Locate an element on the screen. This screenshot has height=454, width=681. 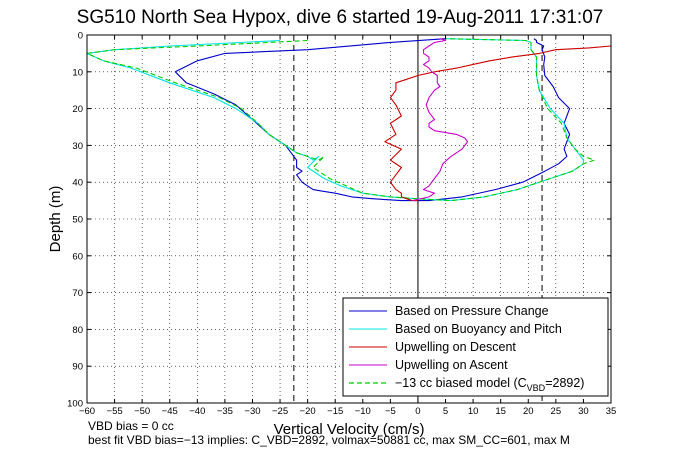
legend-label-biased-model-prefix: −13 cc biased model (C is located at coordinates (461, 383).